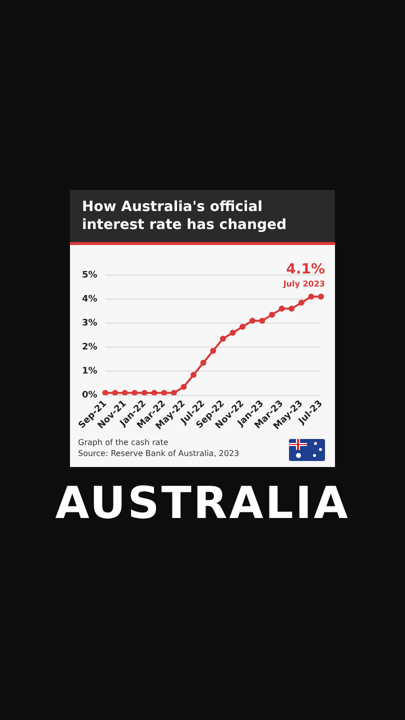  I want to click on source-note: Source: Reserve Bank of Australia, 2023, so click(159, 453).